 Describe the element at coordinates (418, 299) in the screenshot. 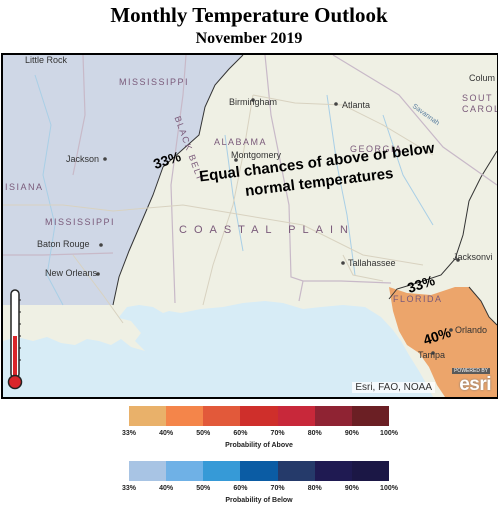

I see `state-label-florida: FLORIDA` at that location.